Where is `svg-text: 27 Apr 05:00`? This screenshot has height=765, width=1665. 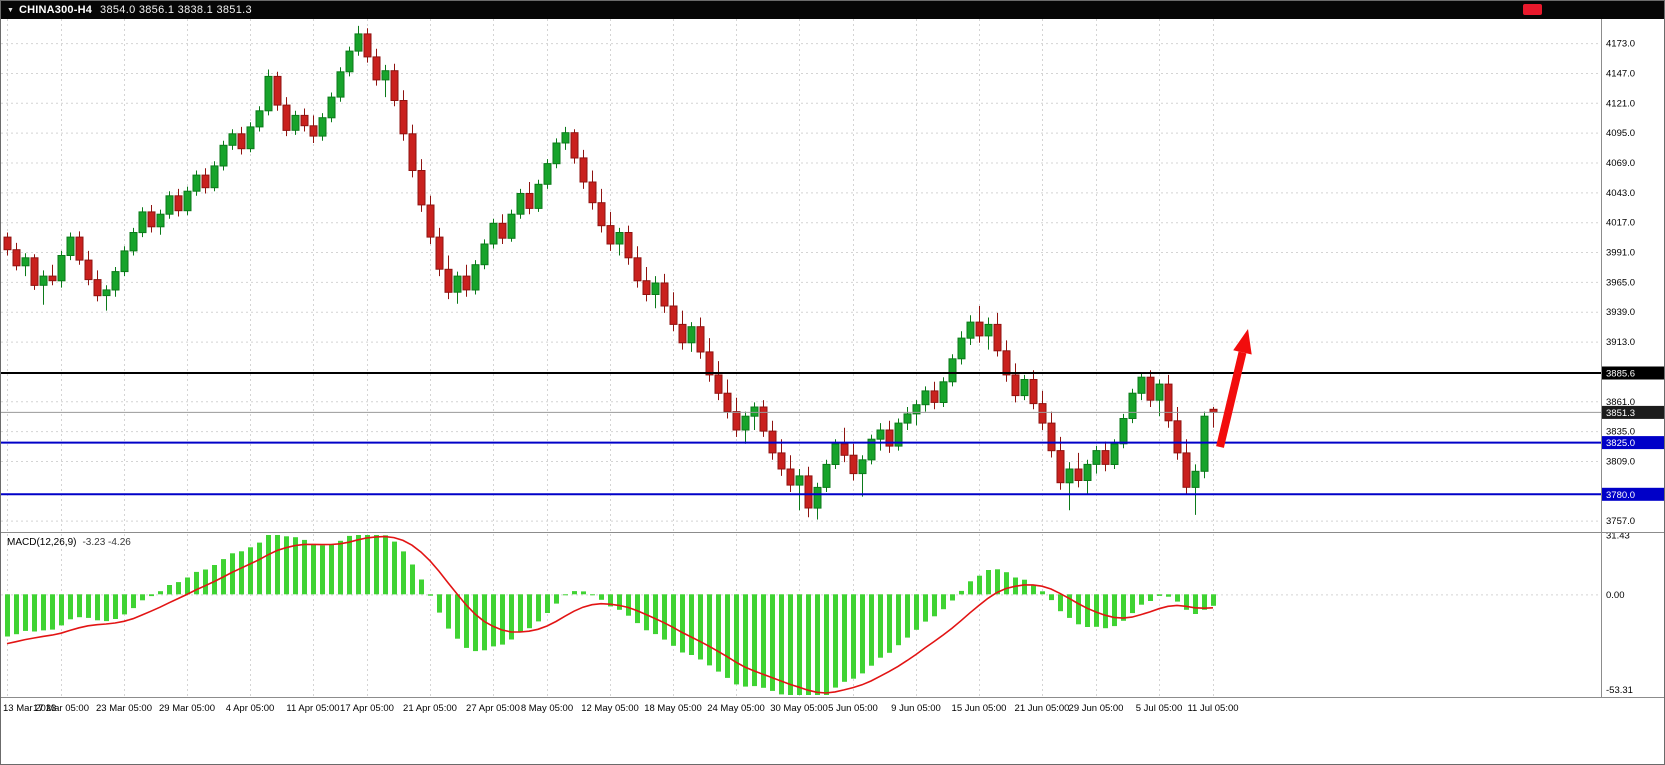
svg-text: 27 Apr 05:00 is located at coordinates (493, 708).